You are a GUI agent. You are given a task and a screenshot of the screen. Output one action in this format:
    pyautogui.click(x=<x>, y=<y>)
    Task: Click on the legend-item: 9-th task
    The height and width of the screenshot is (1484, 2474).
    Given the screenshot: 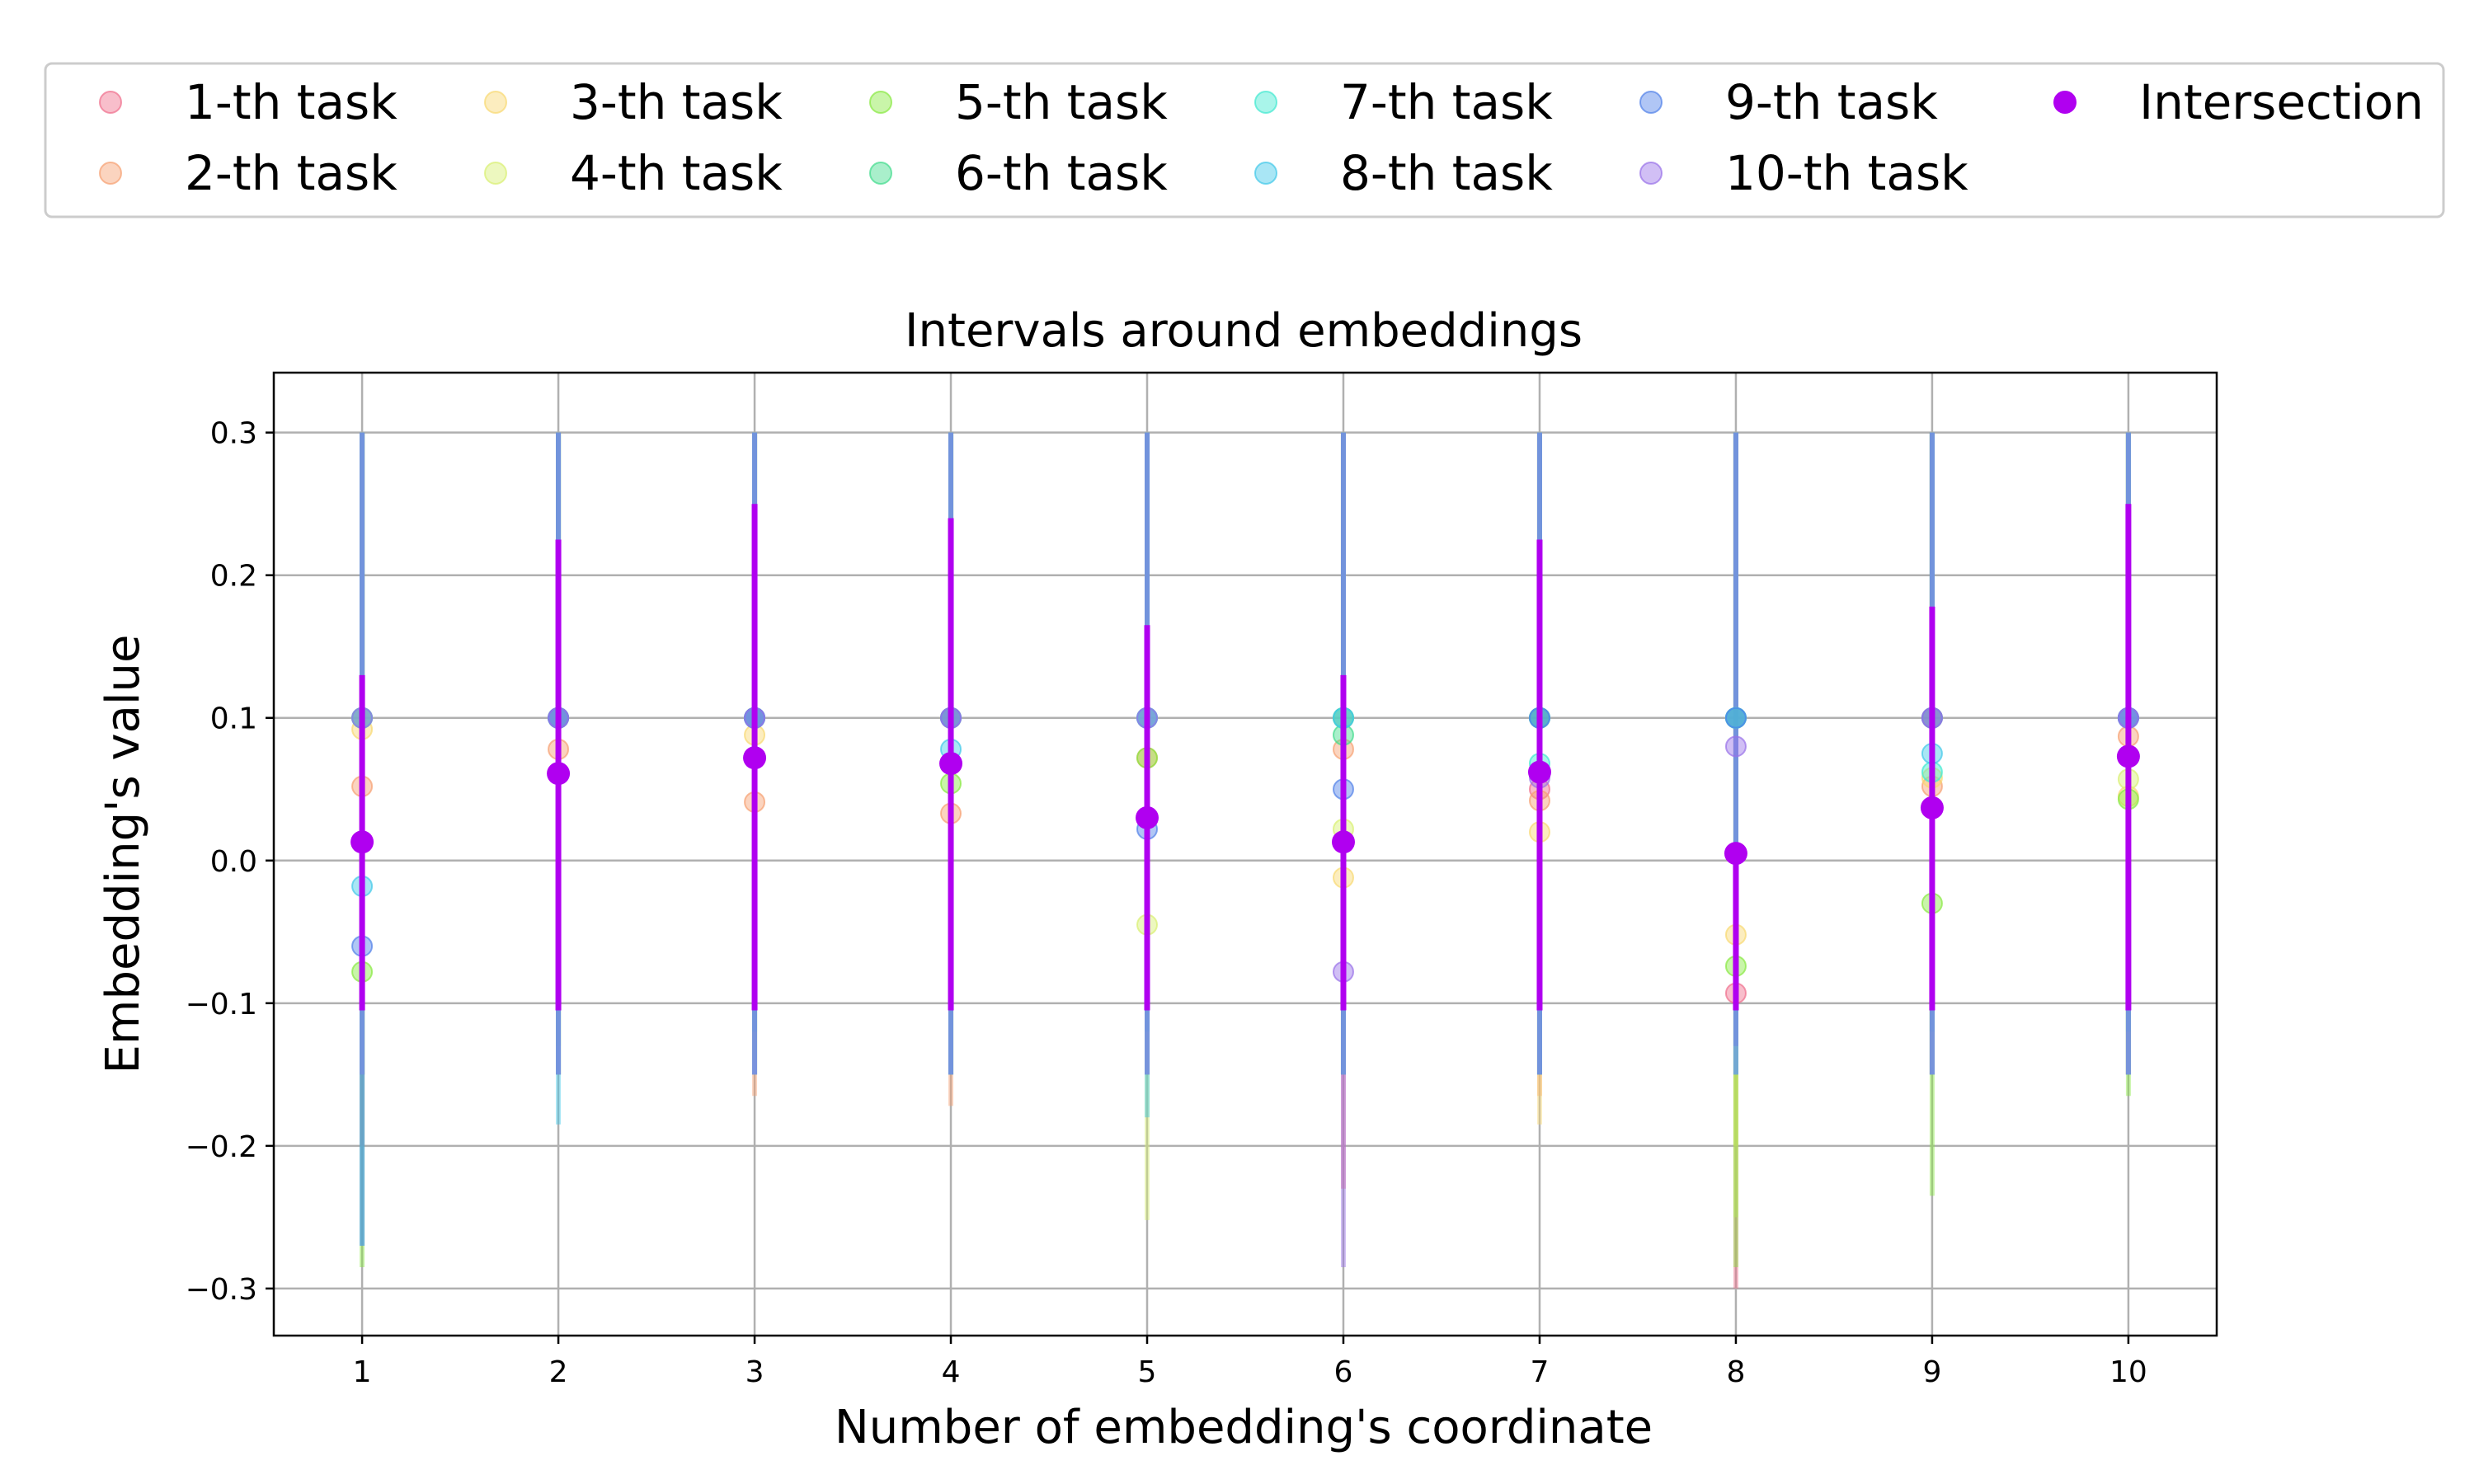 What is the action you would take?
    pyautogui.click(x=1788, y=102)
    